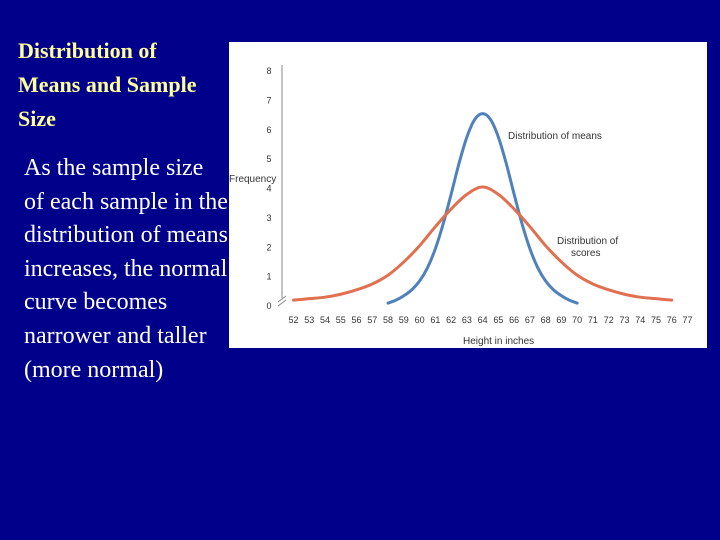  What do you see at coordinates (268, 277) in the screenshot?
I see `y-tick-label: 1` at bounding box center [268, 277].